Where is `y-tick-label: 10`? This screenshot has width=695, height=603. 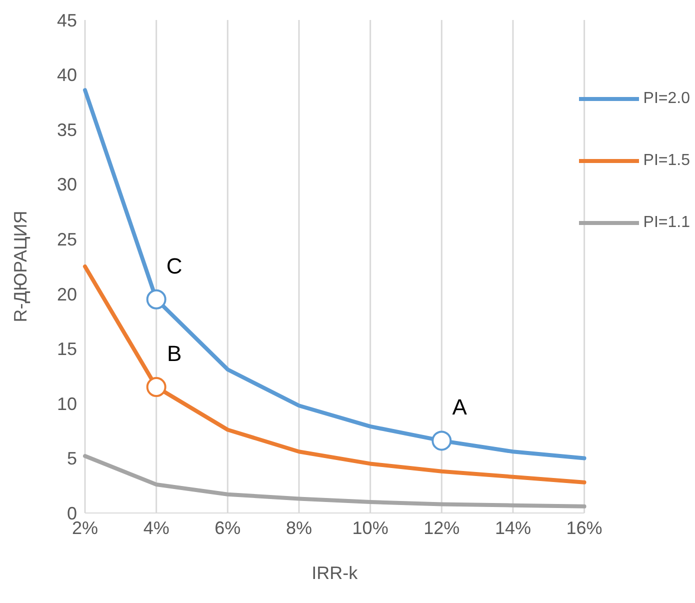
y-tick-label: 10 is located at coordinates (66, 404).